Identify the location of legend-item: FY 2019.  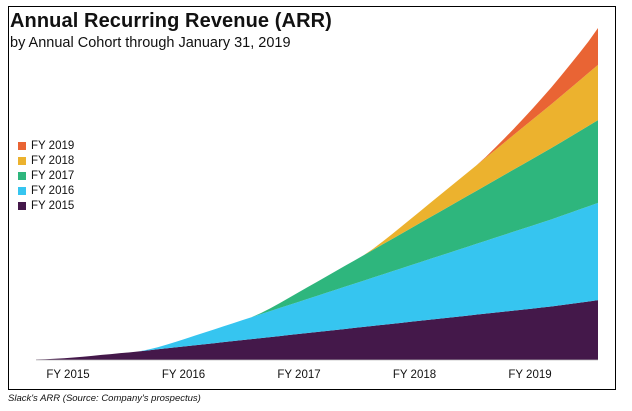
(46, 145).